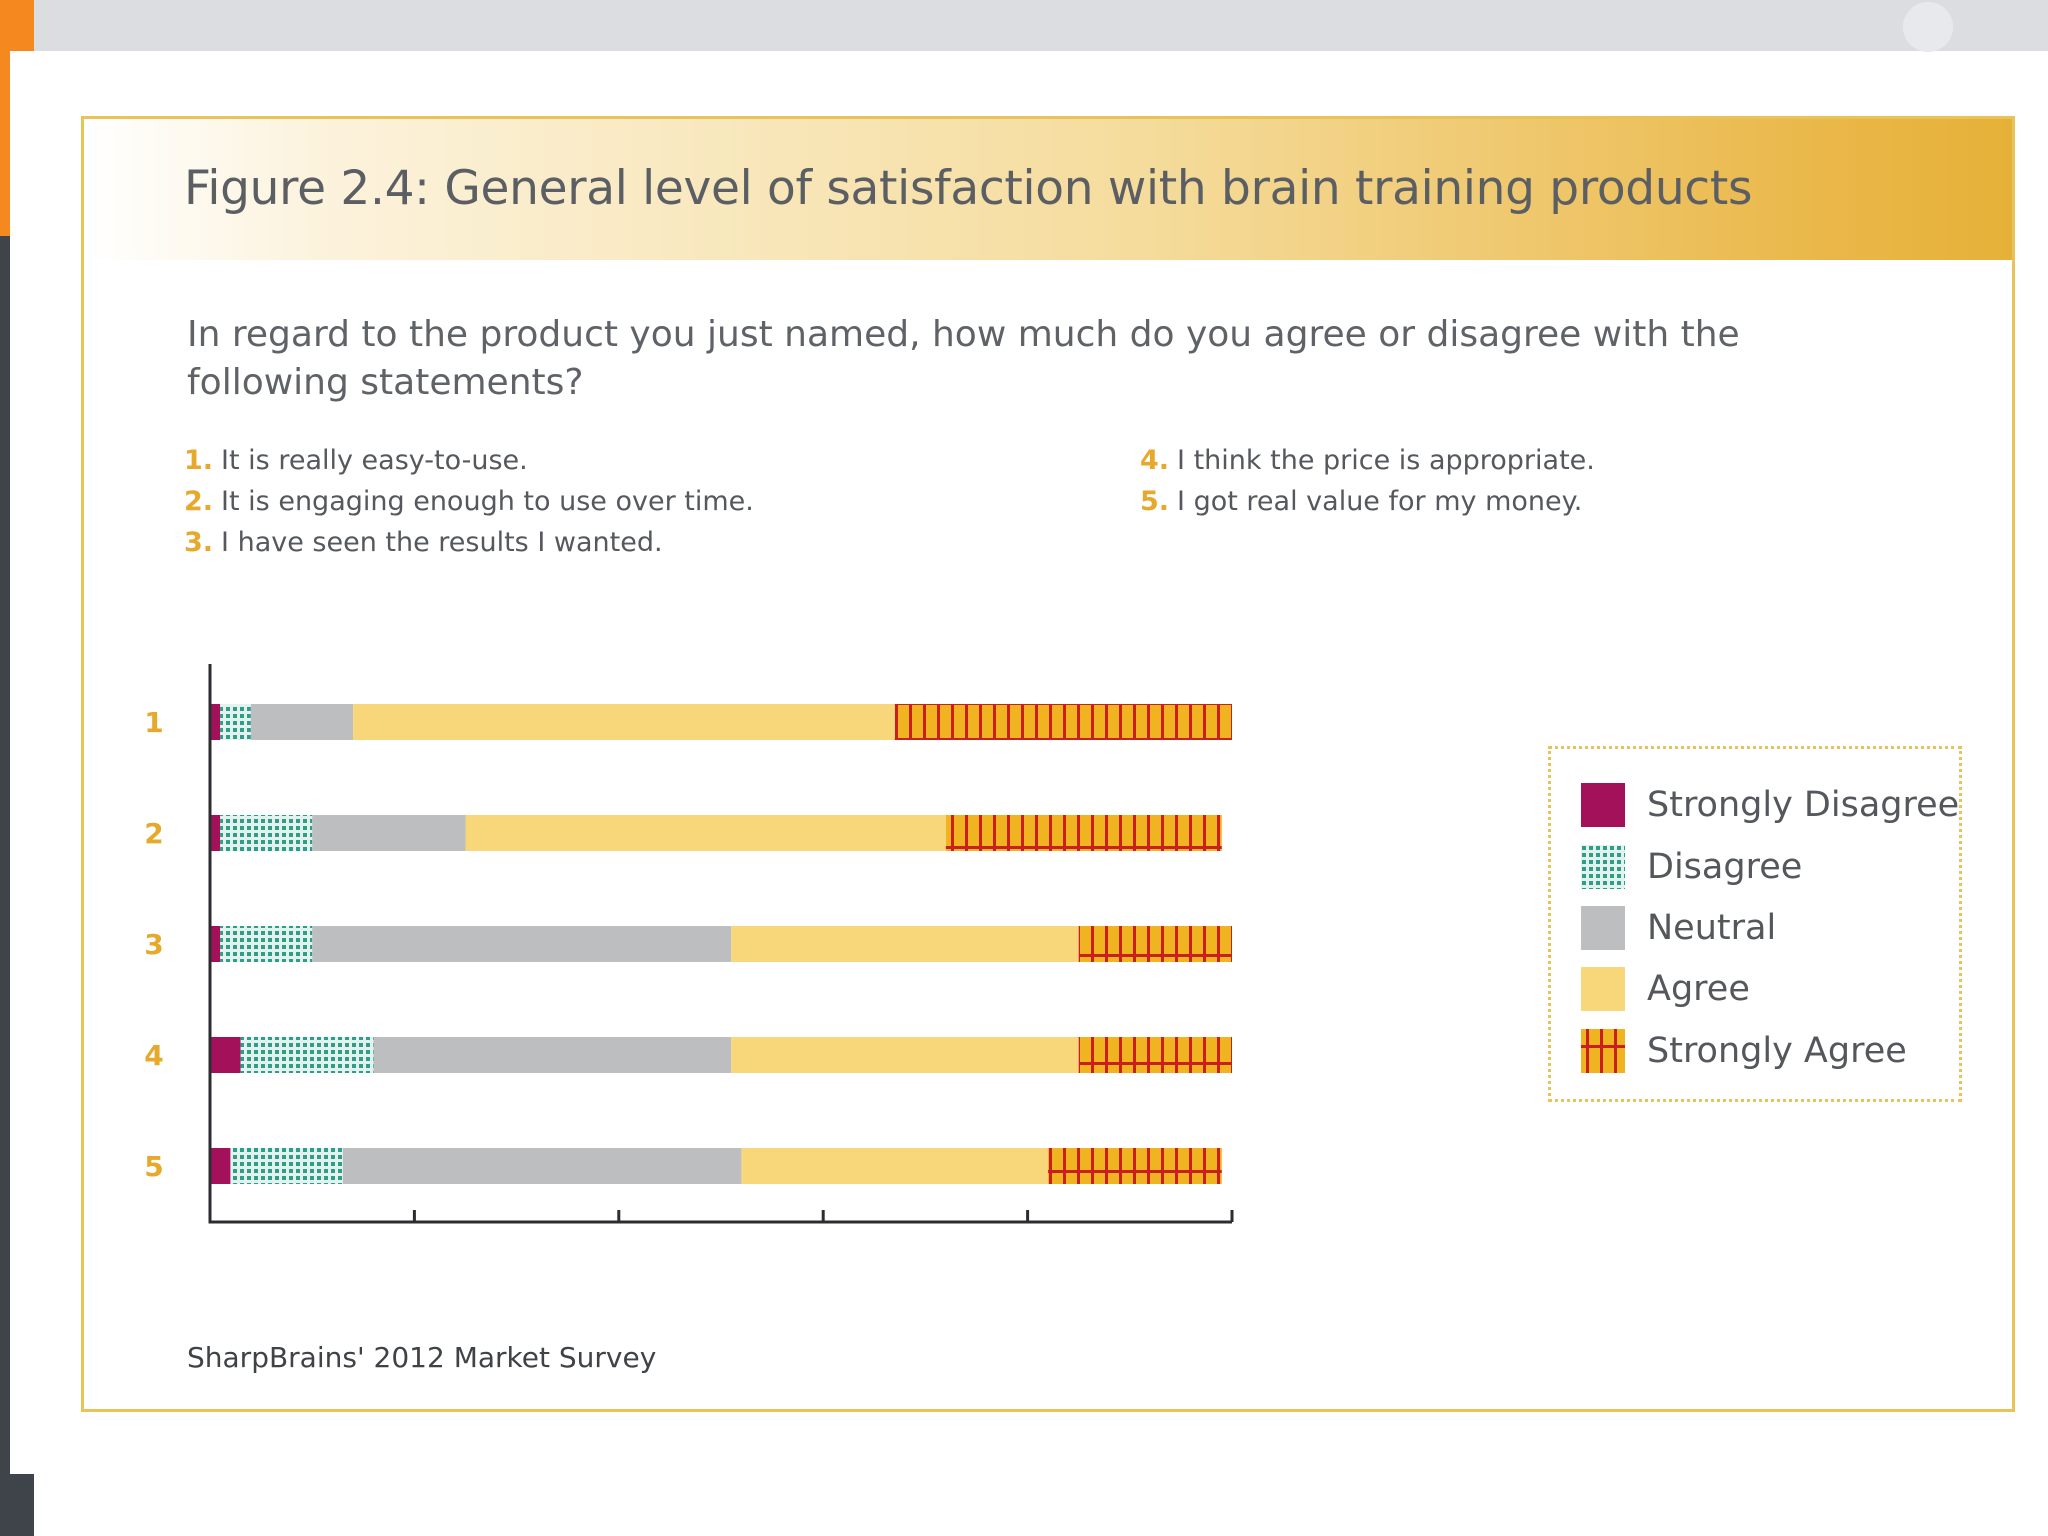 The image size is (2048, 1536). What do you see at coordinates (1777, 1051) in the screenshot?
I see `legend-label: Strongly Agree` at bounding box center [1777, 1051].